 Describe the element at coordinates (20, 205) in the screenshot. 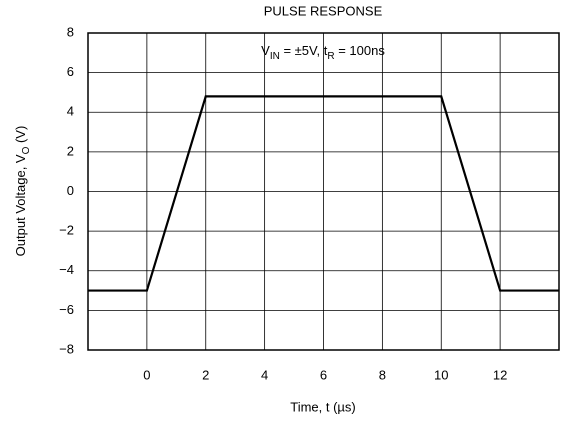

I see `y-label-part: Output Voltage, V` at that location.